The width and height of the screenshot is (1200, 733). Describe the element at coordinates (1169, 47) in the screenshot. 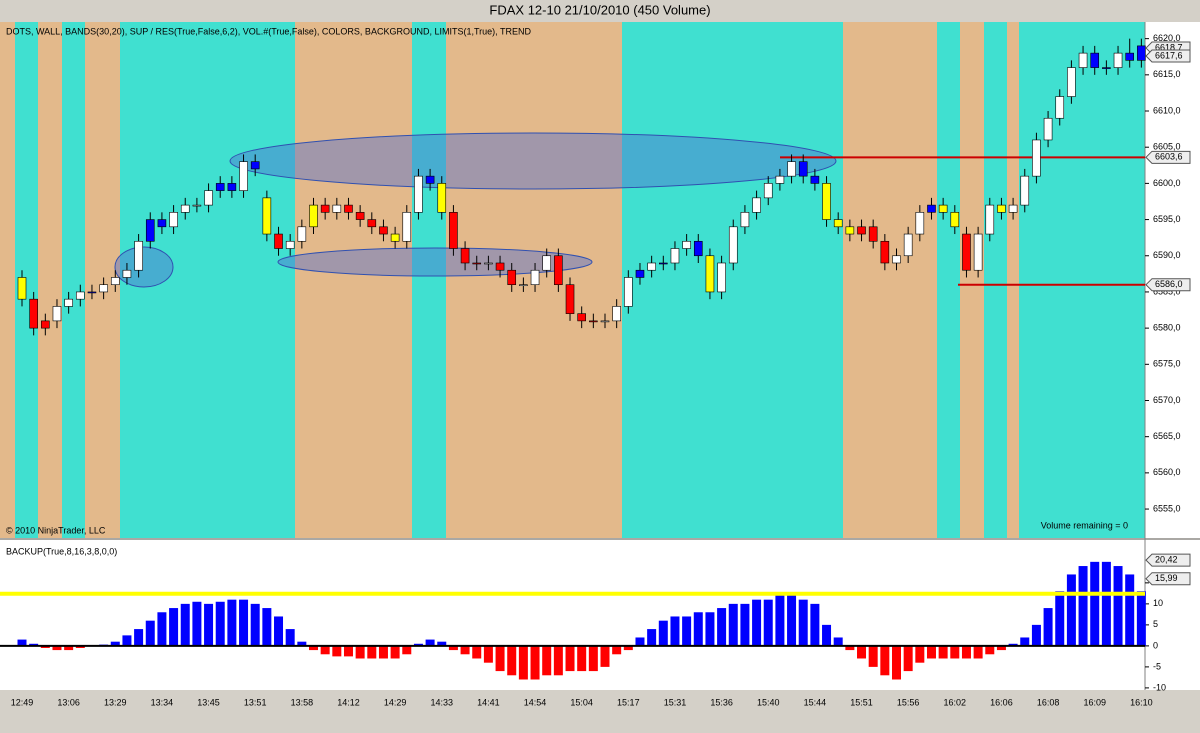

I see `price-marker-label: 6618,7` at that location.